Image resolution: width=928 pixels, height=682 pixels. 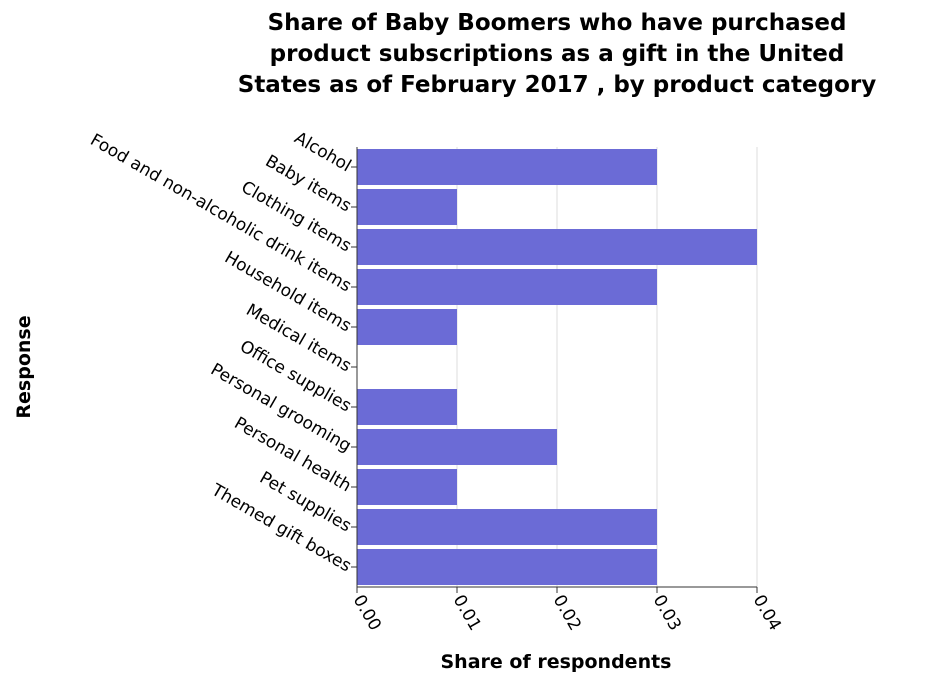 I want to click on x-tick-label: 0.02, so click(x=567, y=613).